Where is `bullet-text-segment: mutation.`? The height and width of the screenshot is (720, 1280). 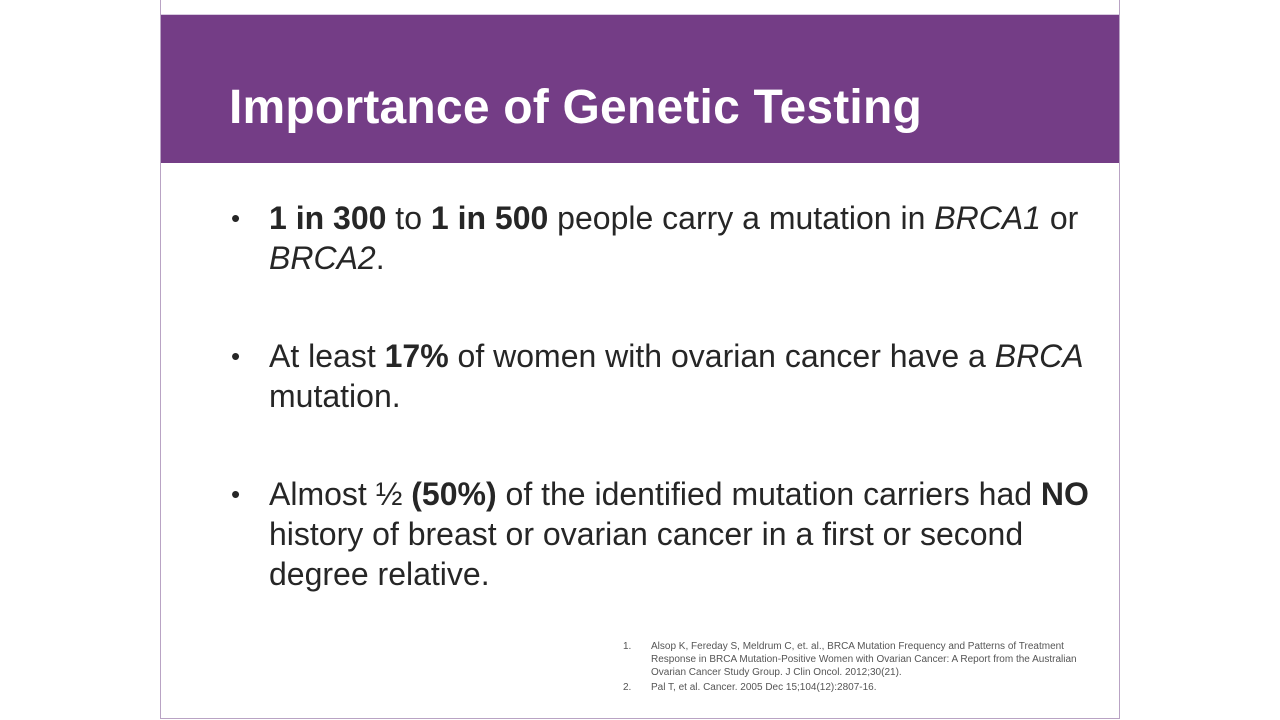 bullet-text-segment: mutation. is located at coordinates (335, 396).